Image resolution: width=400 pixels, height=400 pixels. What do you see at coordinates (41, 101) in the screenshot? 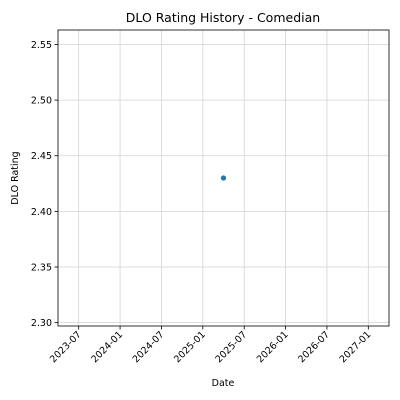
I see `y-tick-label: 2.50` at bounding box center [41, 101].